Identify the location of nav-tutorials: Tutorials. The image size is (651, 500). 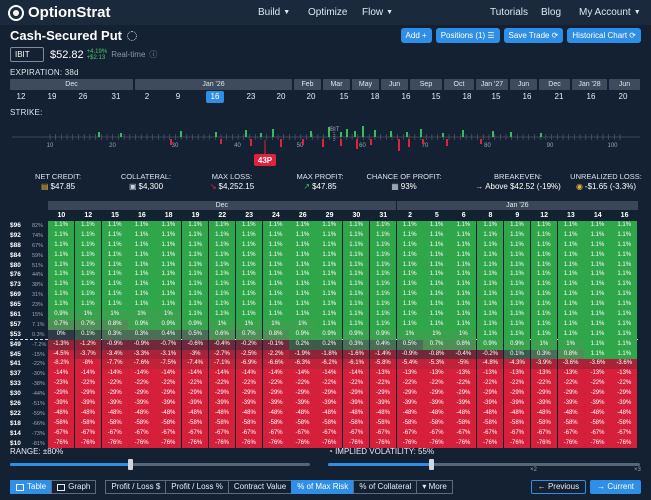
(509, 12).